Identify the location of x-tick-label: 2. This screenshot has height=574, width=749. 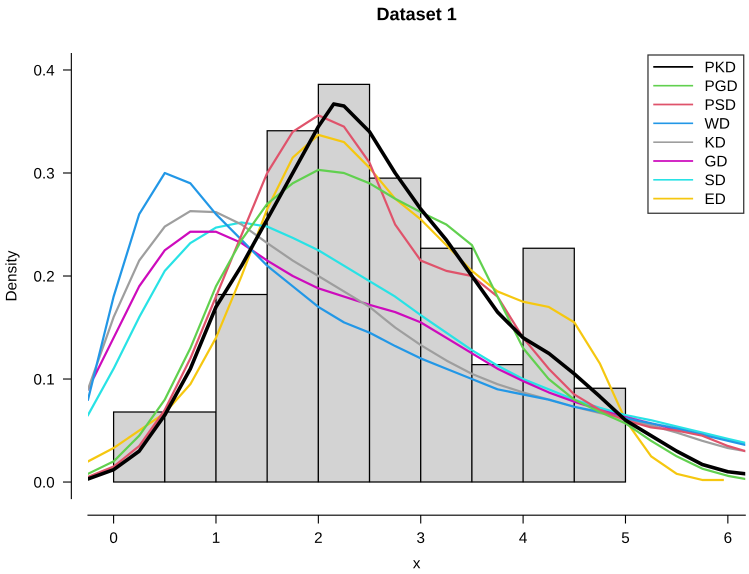
(318, 537).